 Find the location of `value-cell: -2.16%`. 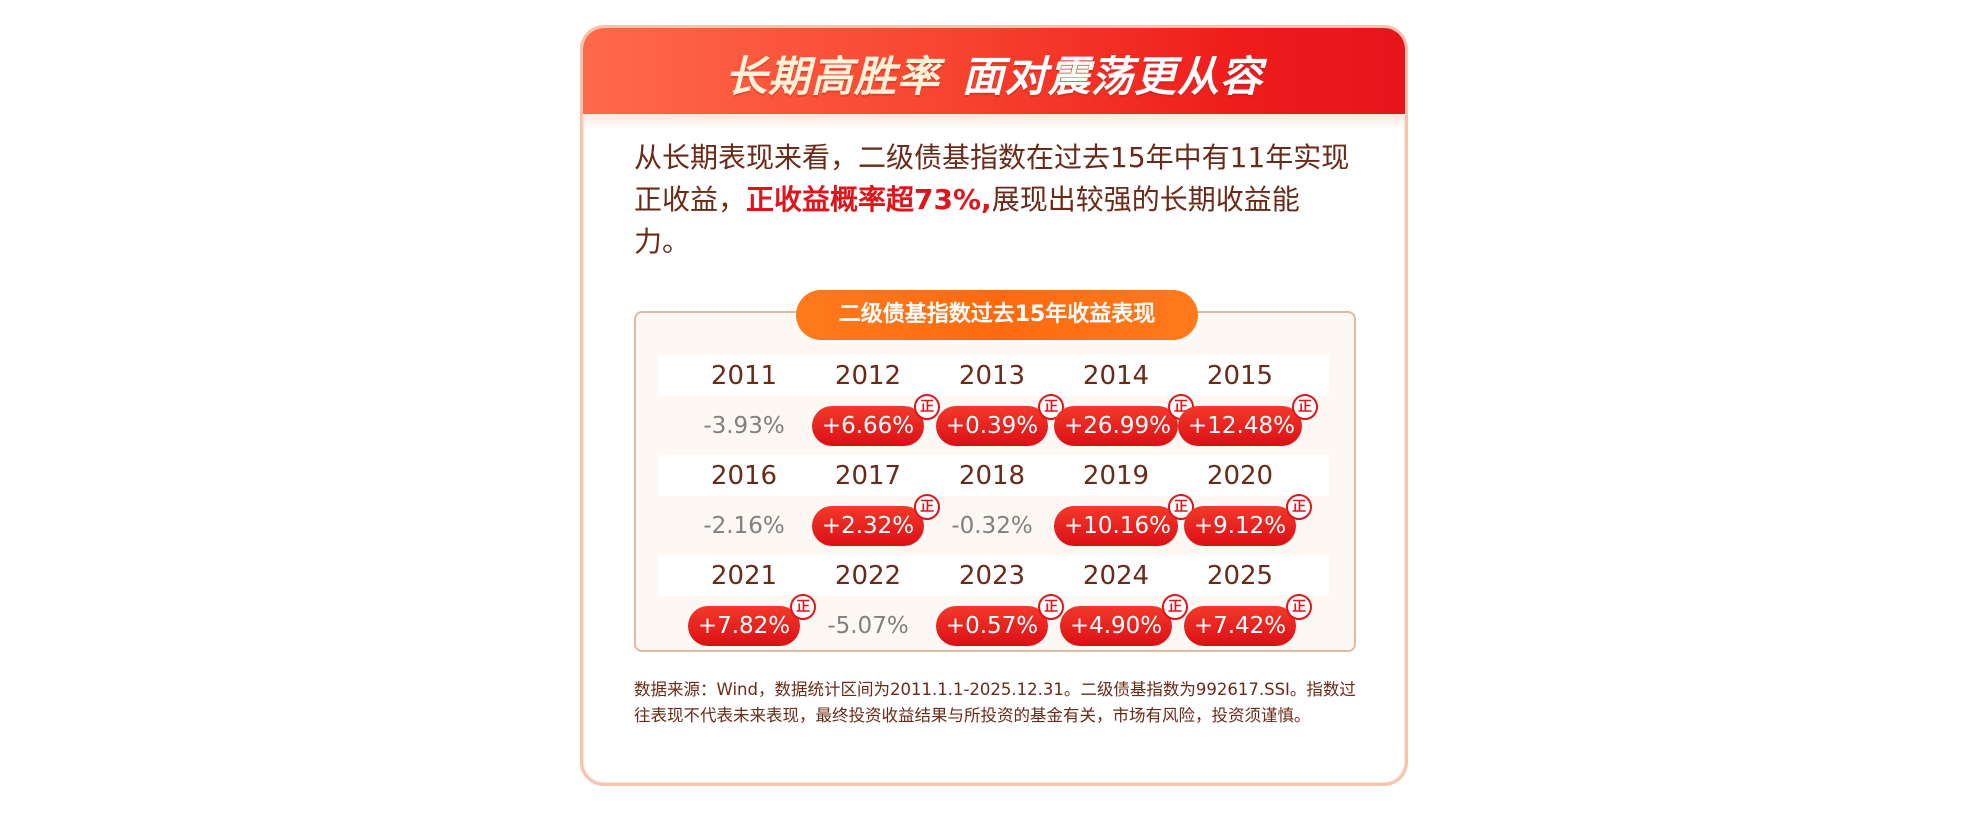

value-cell: -2.16% is located at coordinates (744, 526).